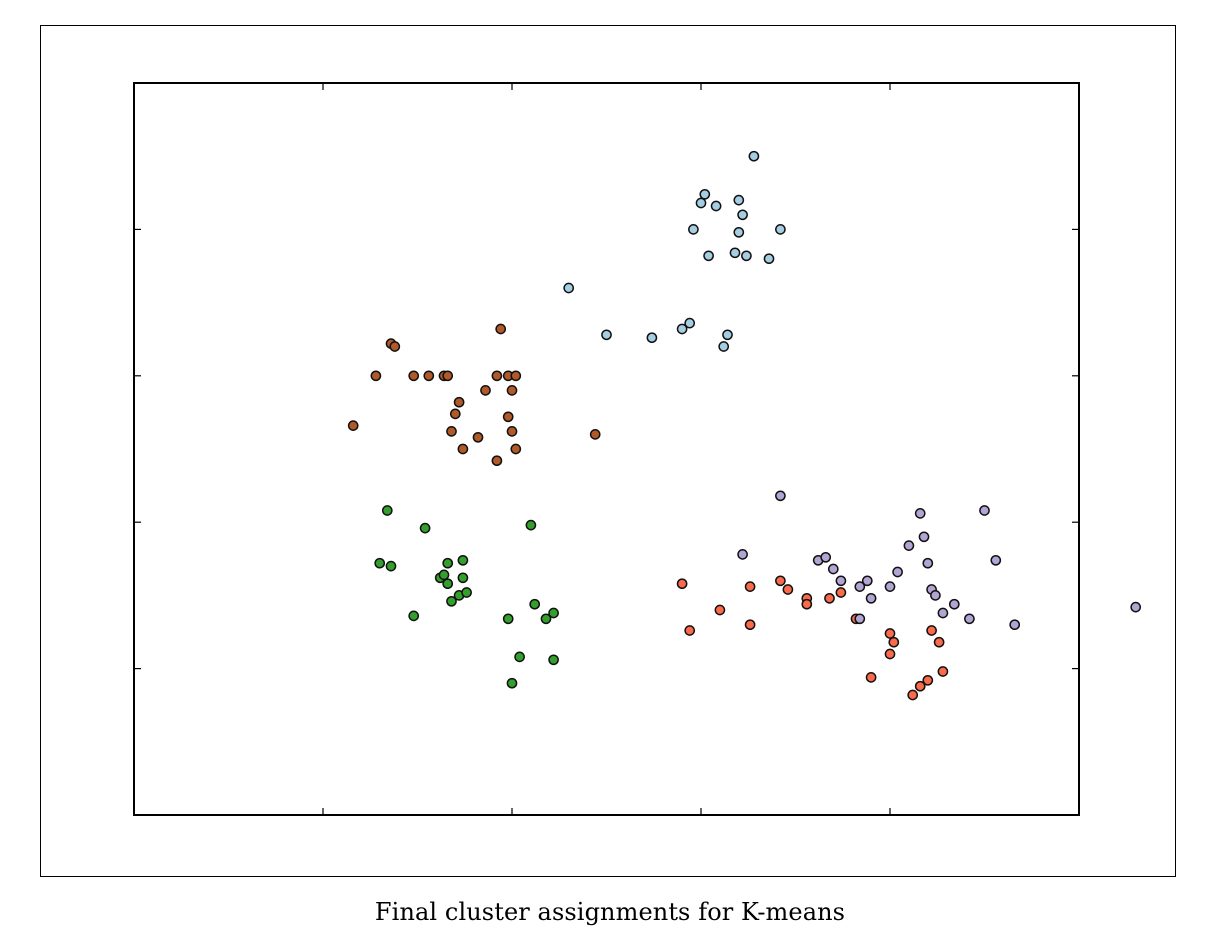  Describe the element at coordinates (812, 638) in the screenshot. I see `cluster-3-series` at that location.